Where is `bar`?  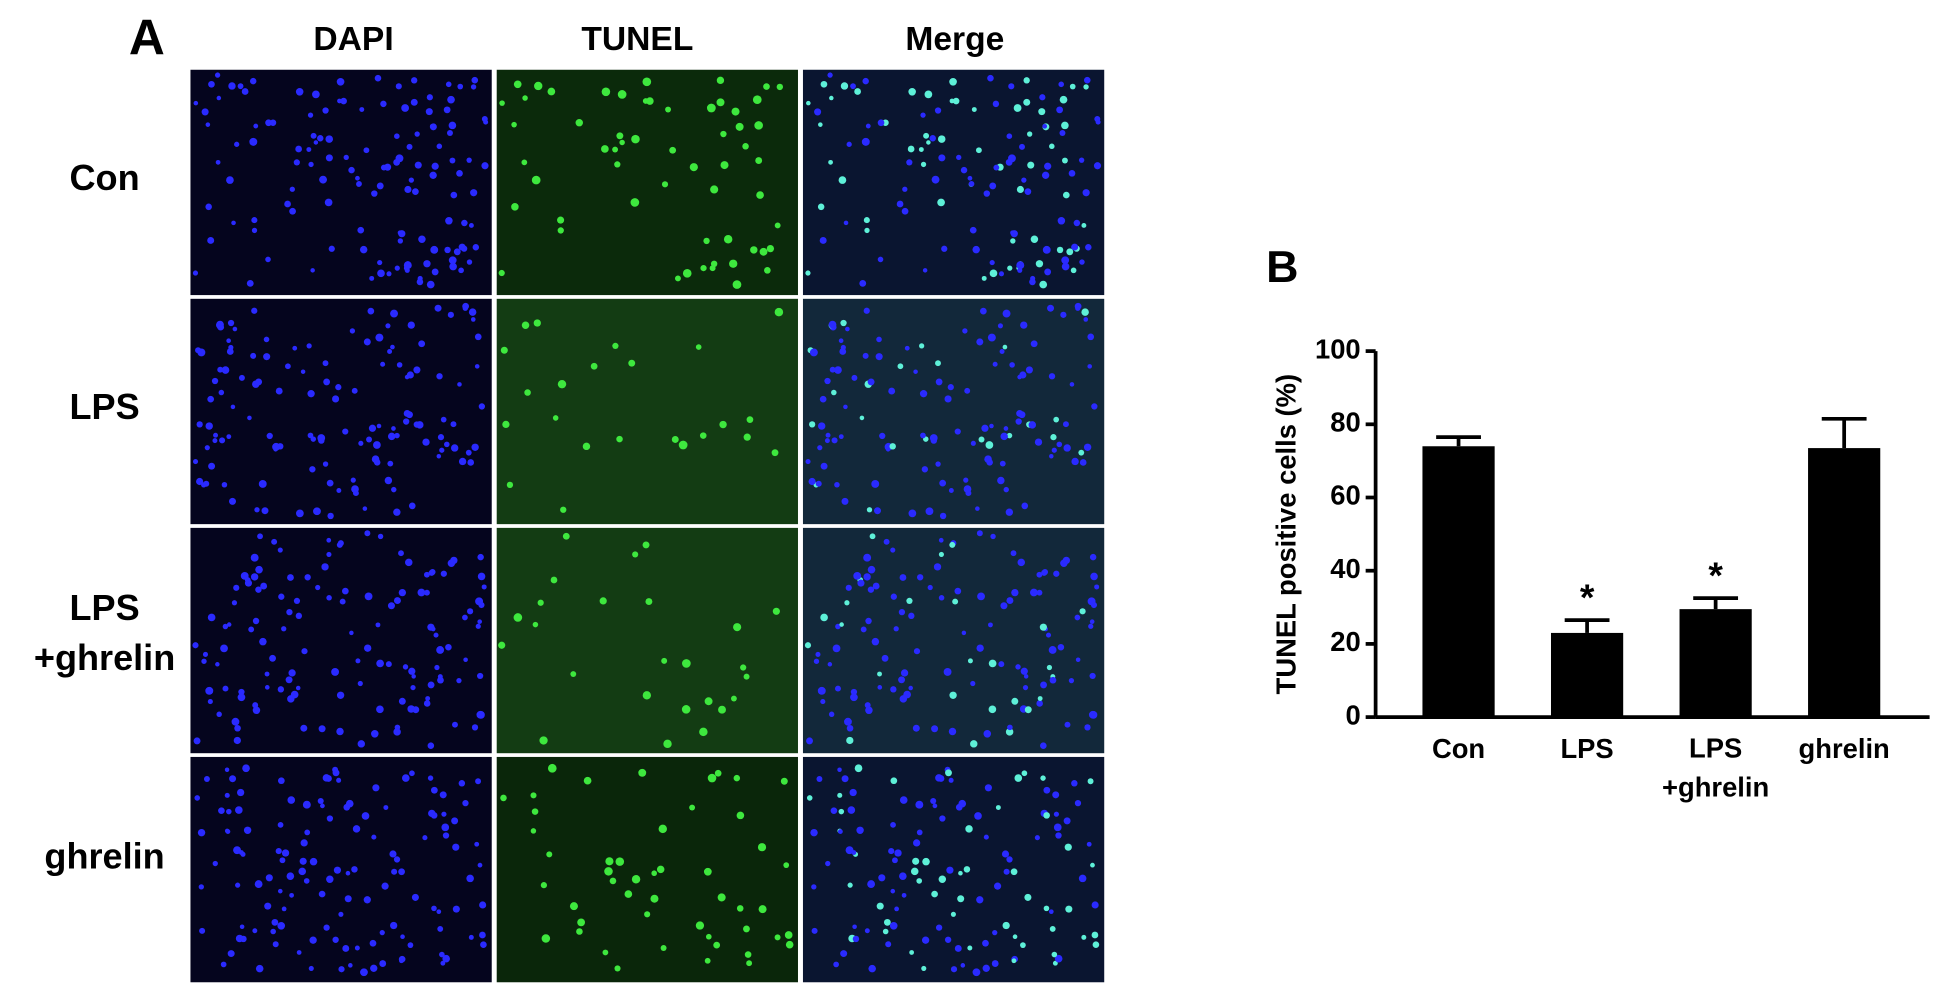 bar is located at coordinates (1715, 663).